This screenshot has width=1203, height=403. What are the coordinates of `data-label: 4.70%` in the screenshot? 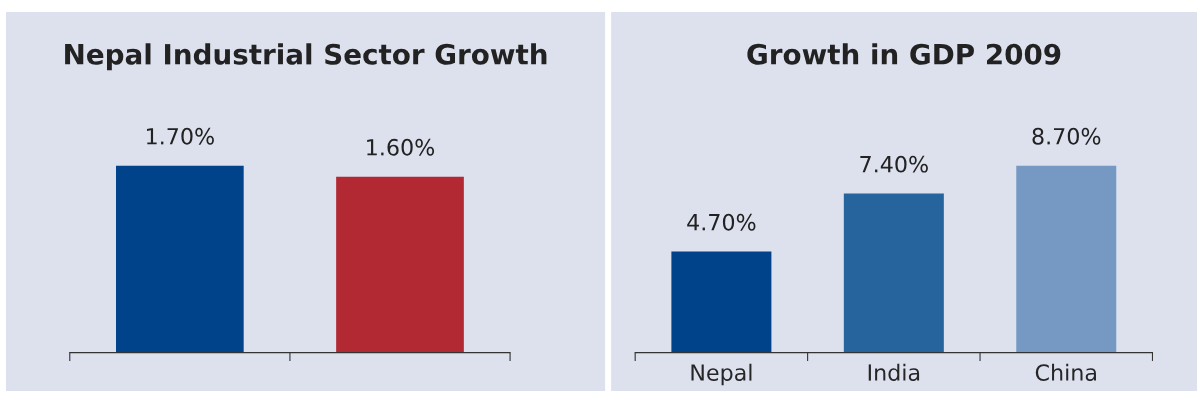 It's located at (721, 222).